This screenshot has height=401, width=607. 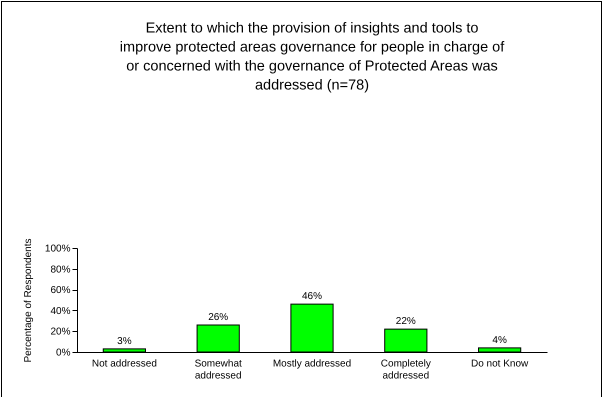 I want to click on y-tick-label: 20%, so click(x=60, y=332).